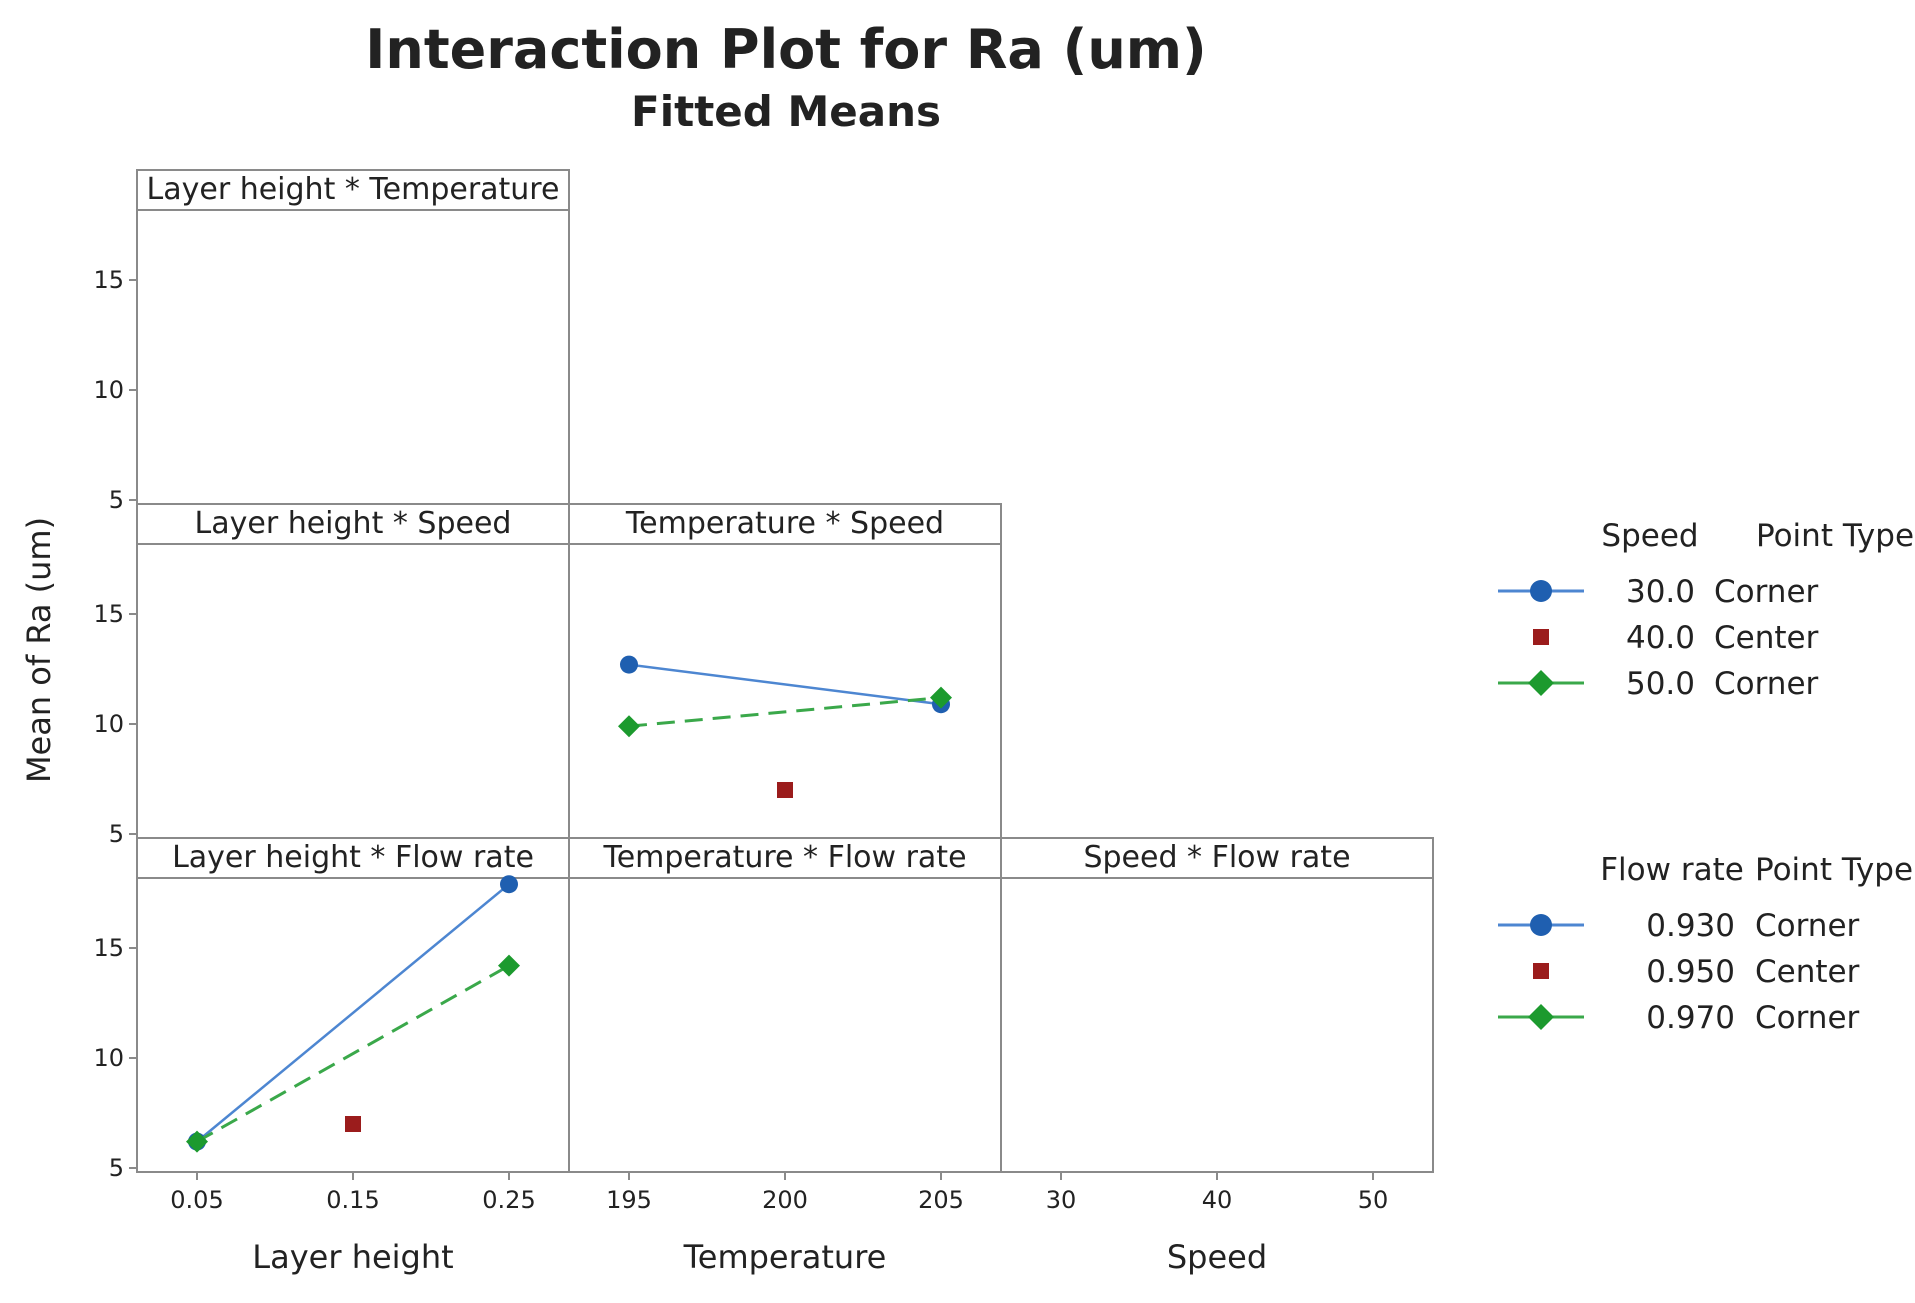 The height and width of the screenshot is (1303, 1915). I want to click on legend-factor-header: Flow rate, so click(1672, 870).